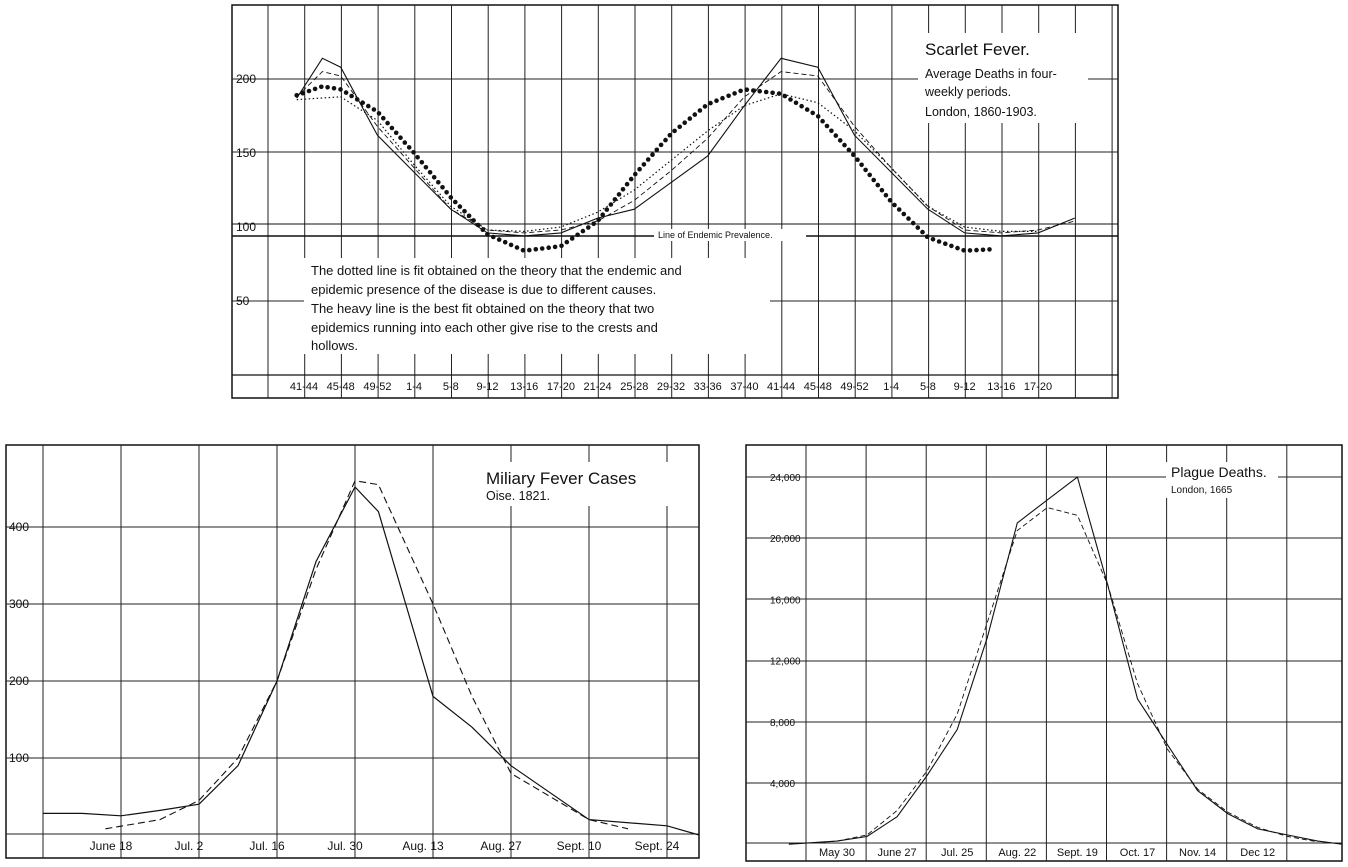 The width and height of the screenshot is (1348, 867). I want to click on pd-y-tick-label: 8,000, so click(782, 723).